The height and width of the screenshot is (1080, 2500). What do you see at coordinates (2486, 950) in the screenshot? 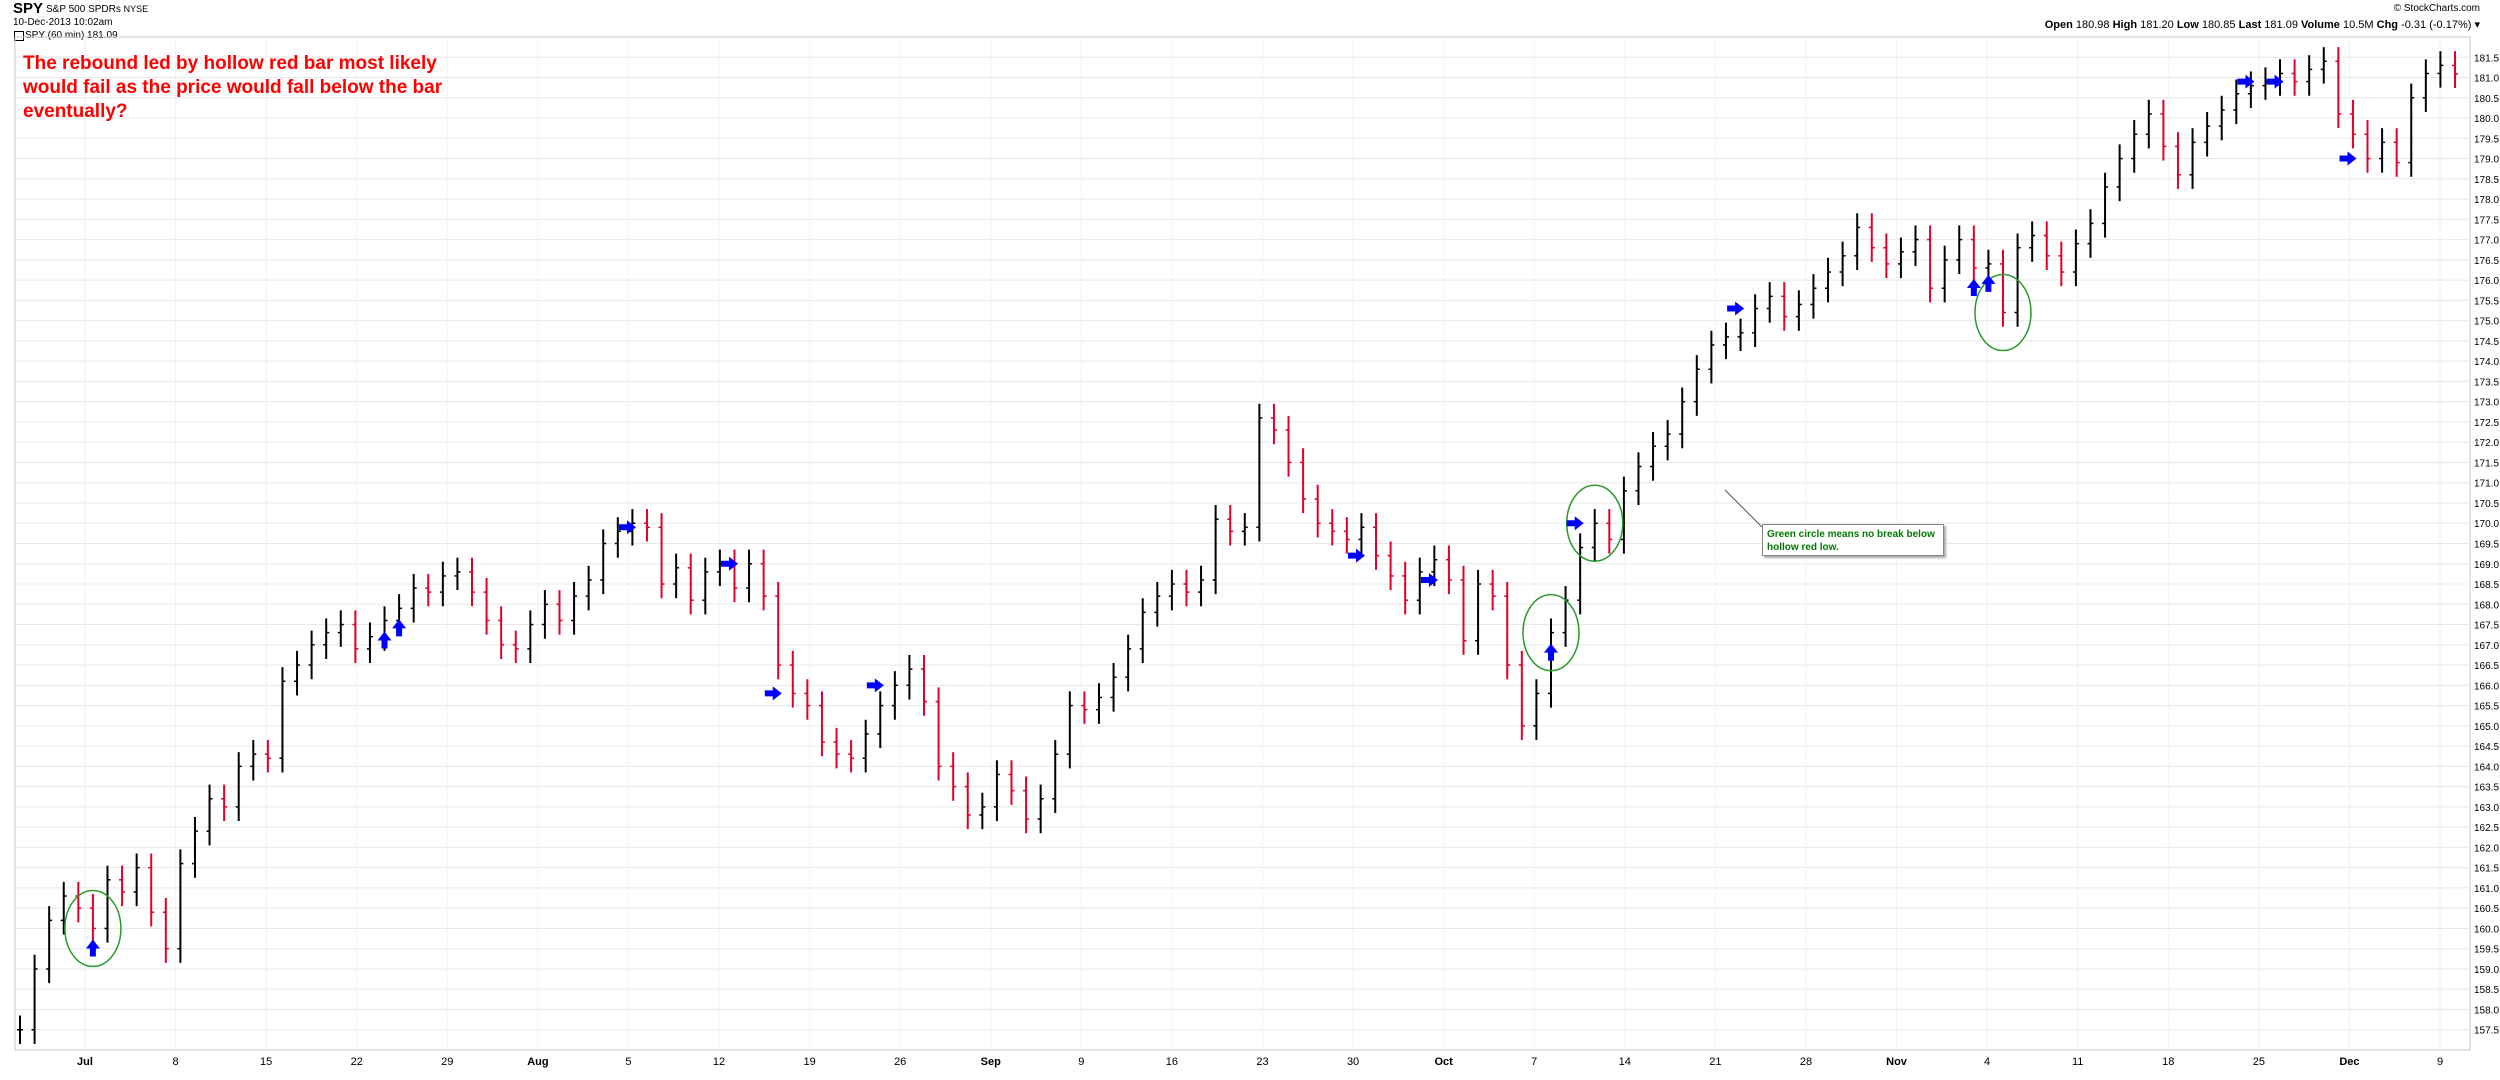
I see `y-tick-label: 159.5` at bounding box center [2486, 950].